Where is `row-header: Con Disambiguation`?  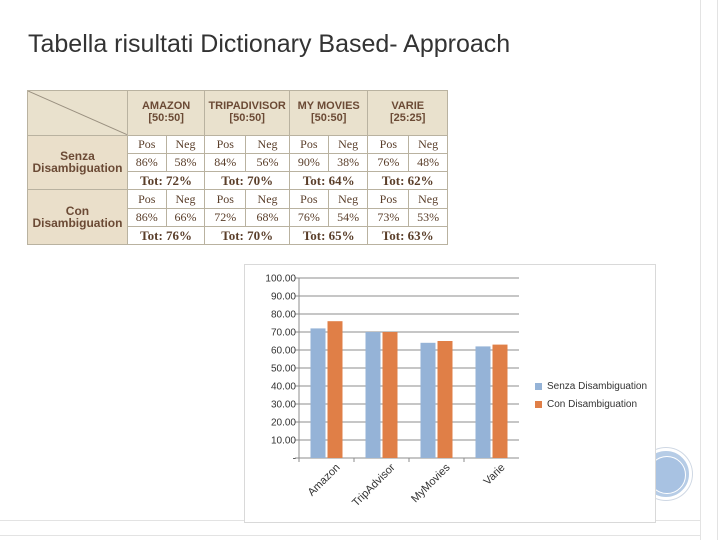 row-header: Con Disambiguation is located at coordinates (77, 217).